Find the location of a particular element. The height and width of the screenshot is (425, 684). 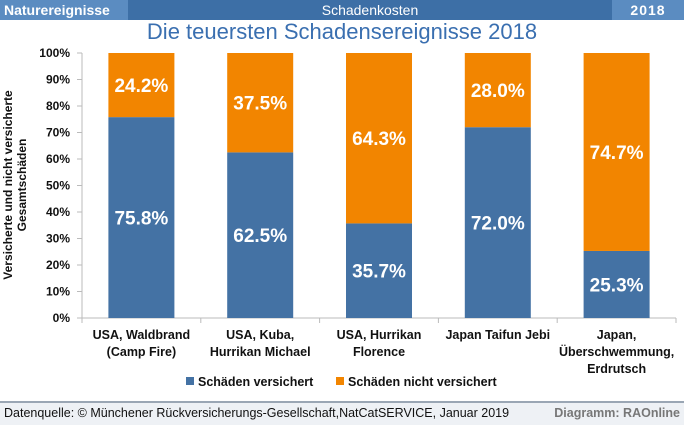

data-label: 62.5% is located at coordinates (260, 236).